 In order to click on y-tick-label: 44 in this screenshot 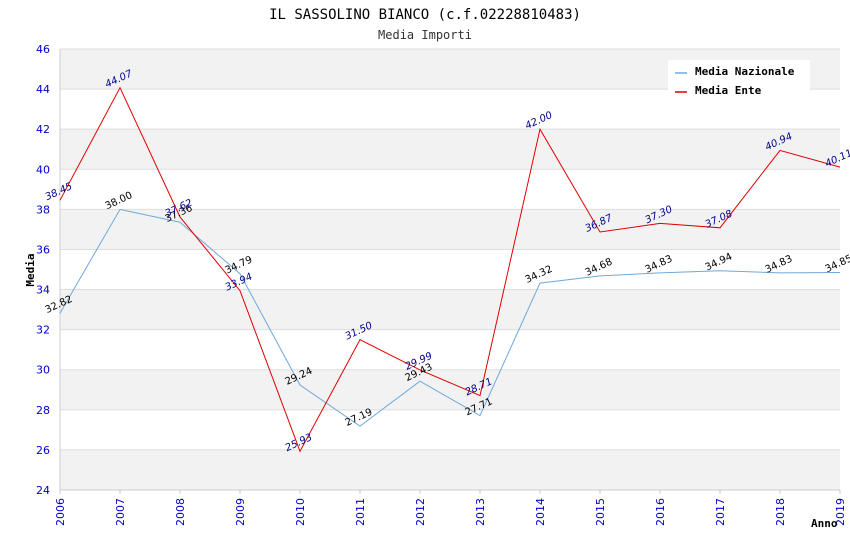, I will do `click(43, 89)`.